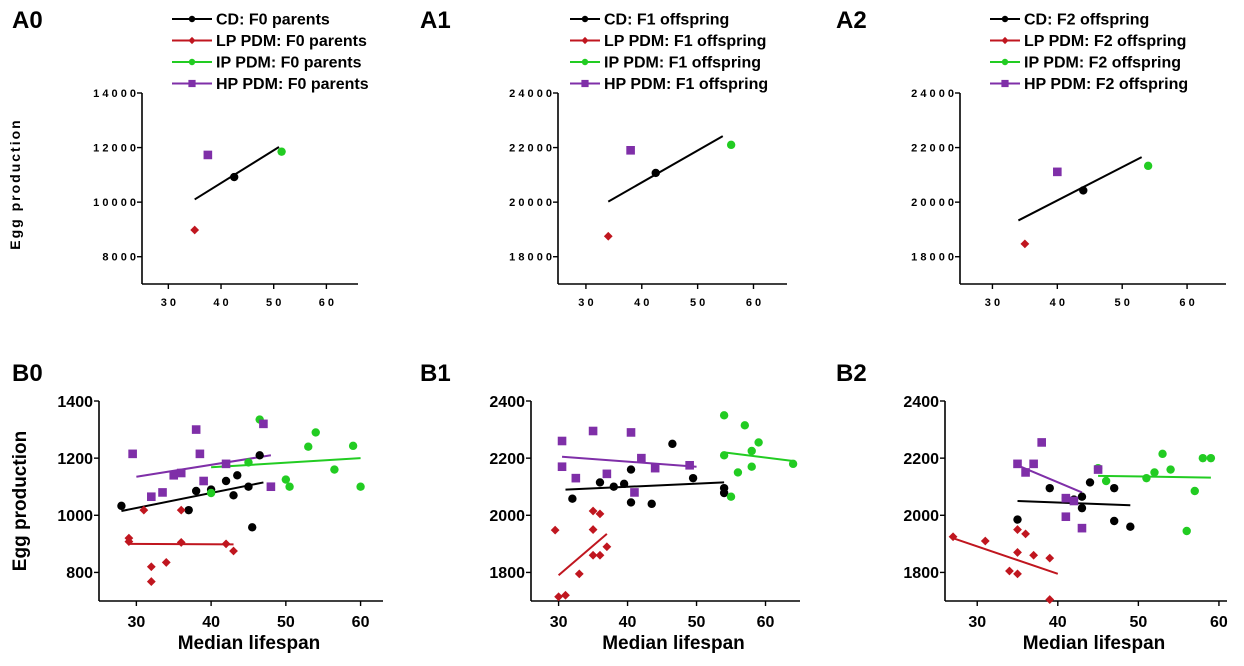 The height and width of the screenshot is (666, 1244). What do you see at coordinates (75, 402) in the screenshot?
I see `y-tick-label: 1400` at bounding box center [75, 402].